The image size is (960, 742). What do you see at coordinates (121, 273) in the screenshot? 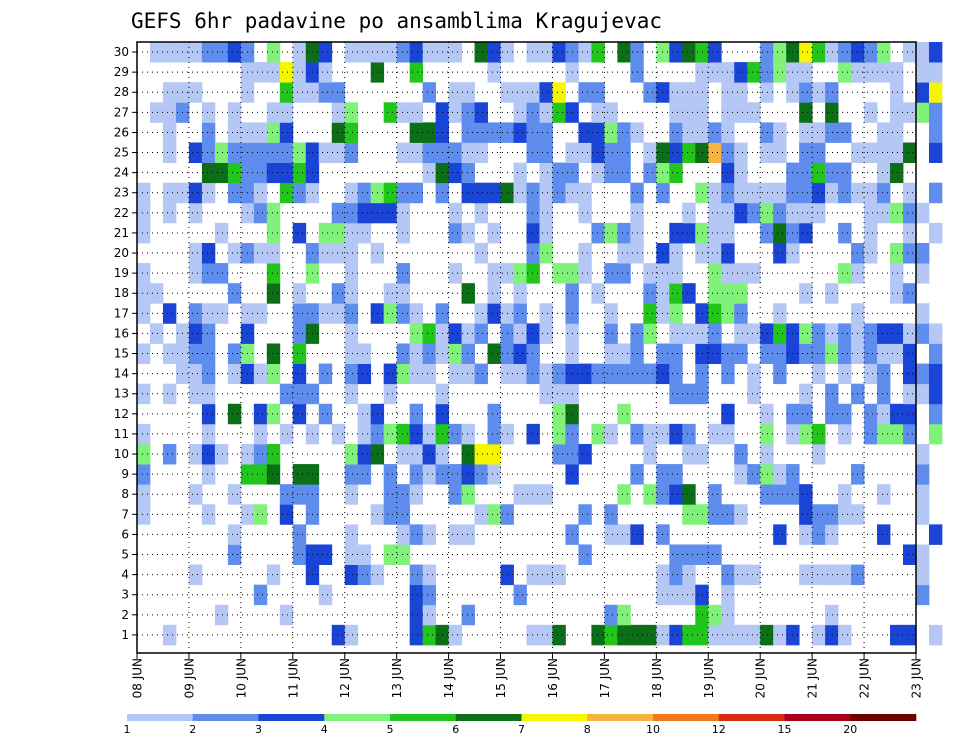
I see `y-tick-label: 19` at bounding box center [121, 273].